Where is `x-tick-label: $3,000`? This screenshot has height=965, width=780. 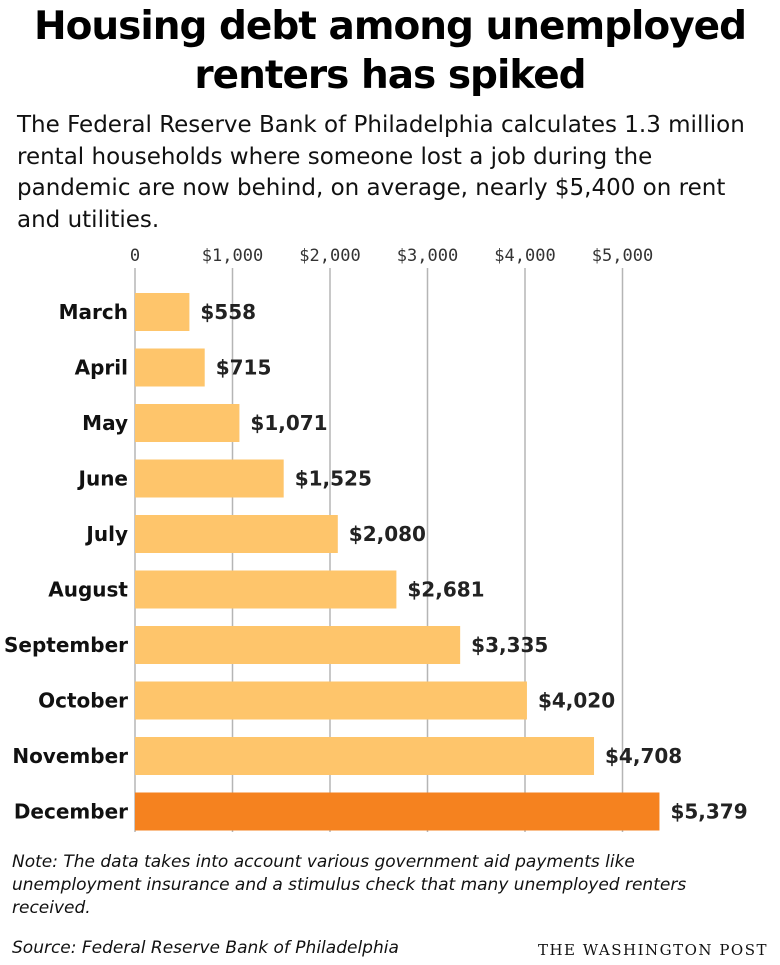
x-tick-label: $3,000 is located at coordinates (427, 256).